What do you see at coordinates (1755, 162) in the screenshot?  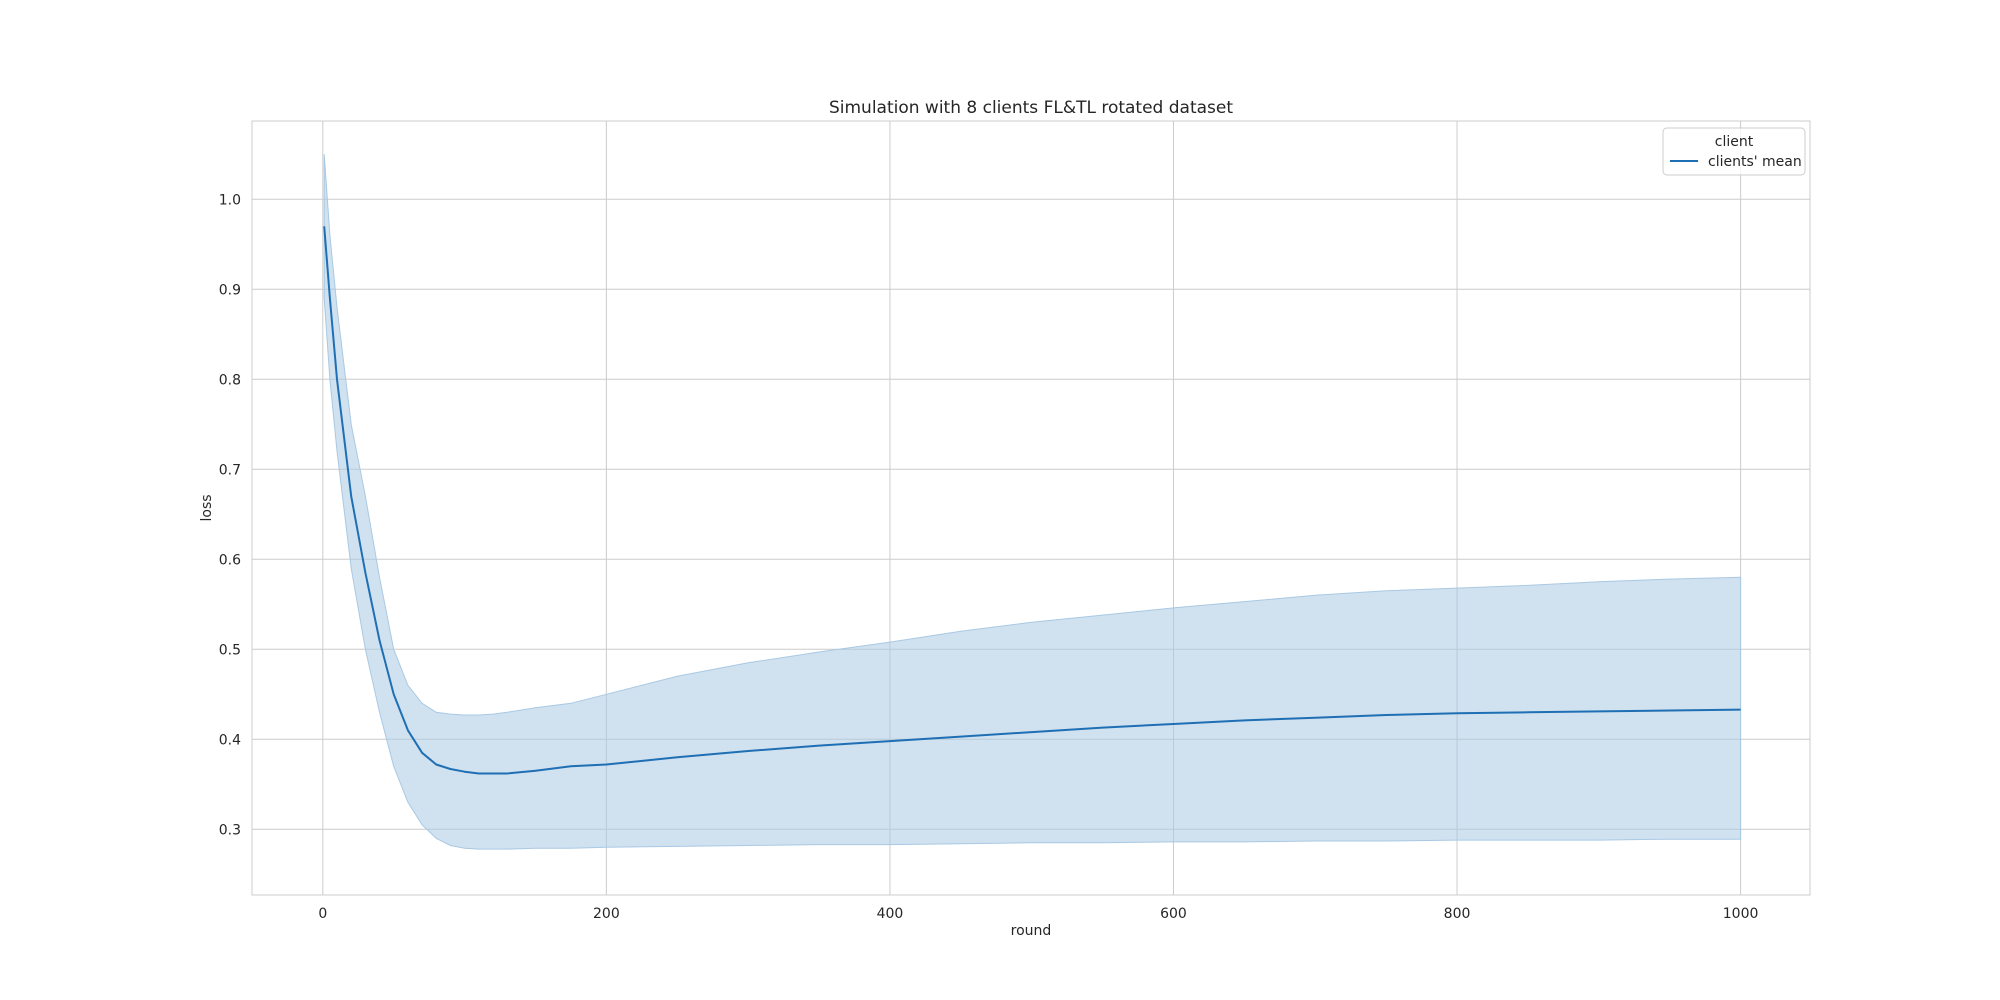 I see `legend-entry-label: clients' mean` at bounding box center [1755, 162].